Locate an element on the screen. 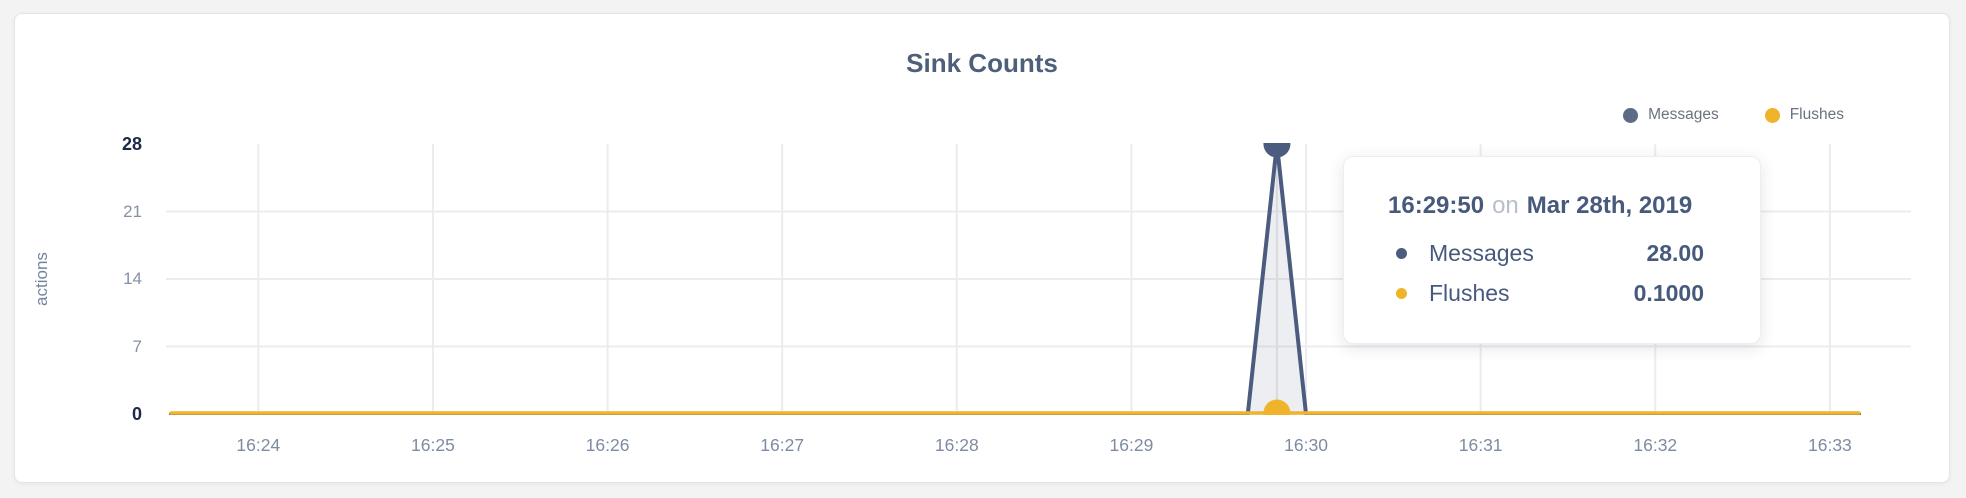 The width and height of the screenshot is (1966, 498). y-tick-label: 7 is located at coordinates (137, 346).